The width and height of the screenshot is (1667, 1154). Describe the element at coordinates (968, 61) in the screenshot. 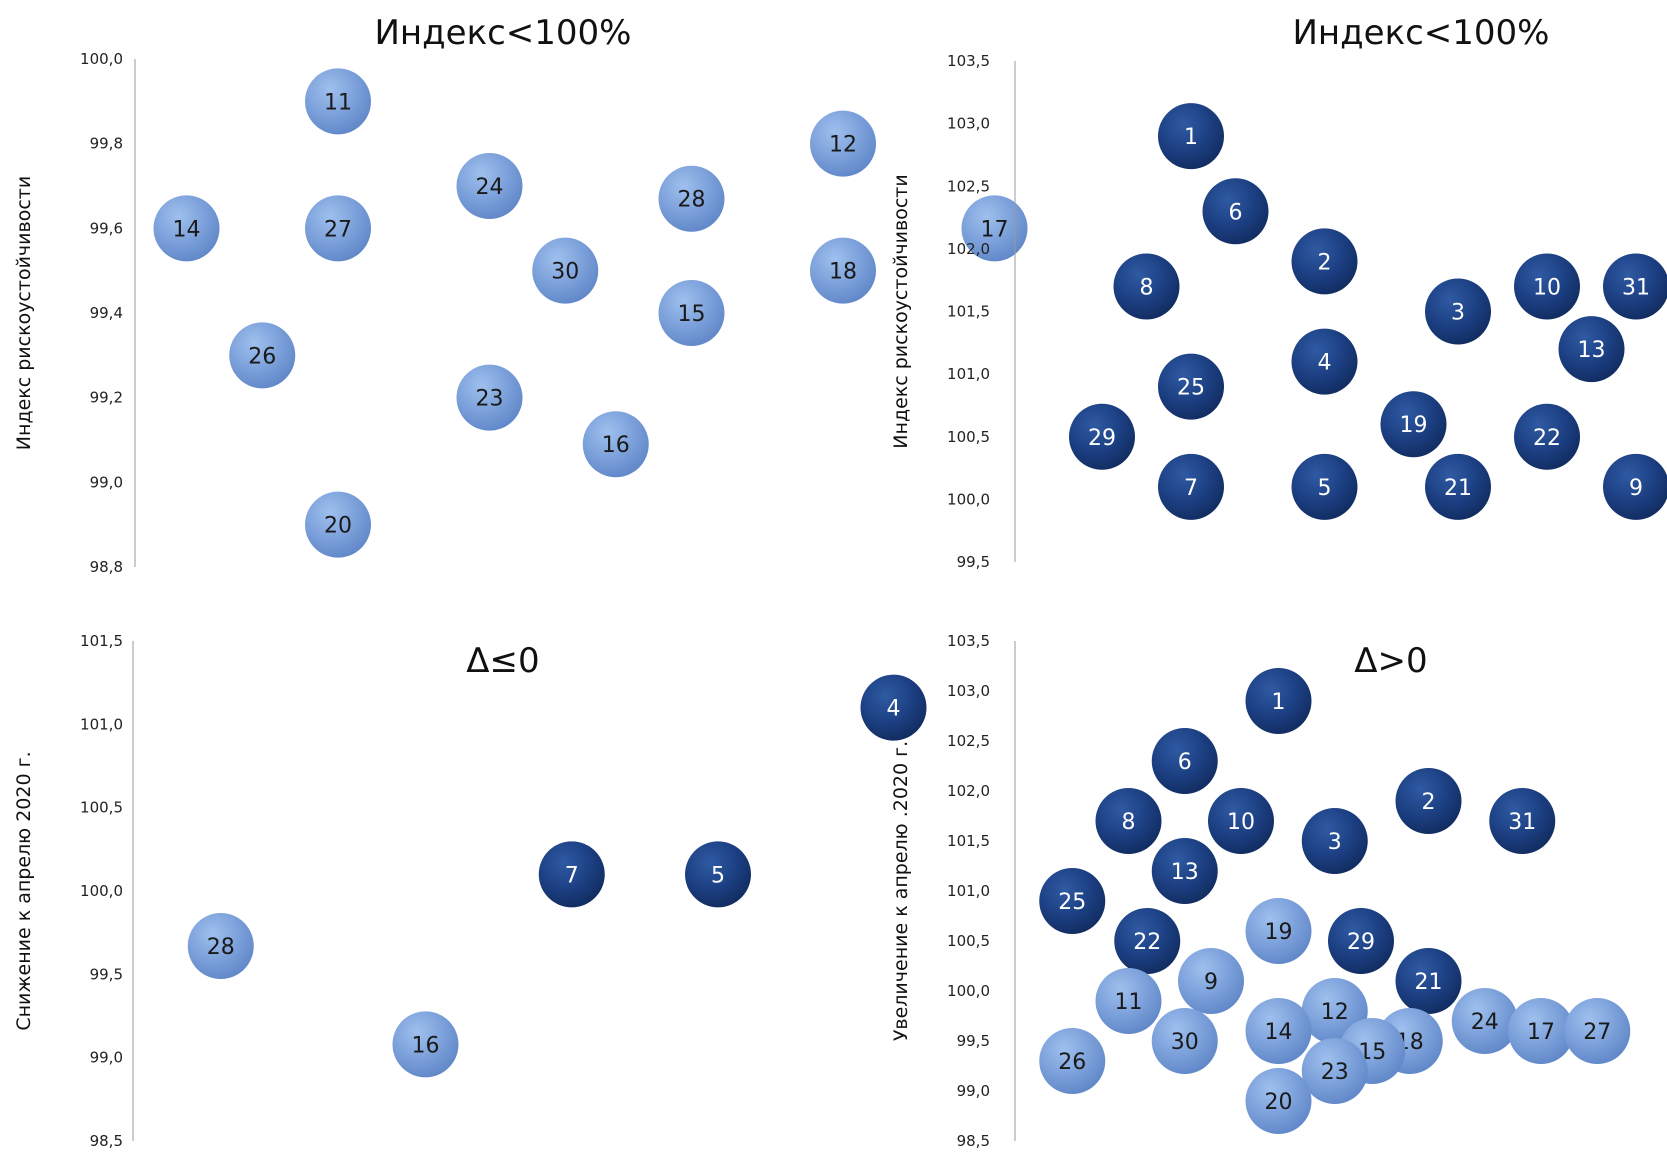

I see `y-tick-label: 103,5` at that location.